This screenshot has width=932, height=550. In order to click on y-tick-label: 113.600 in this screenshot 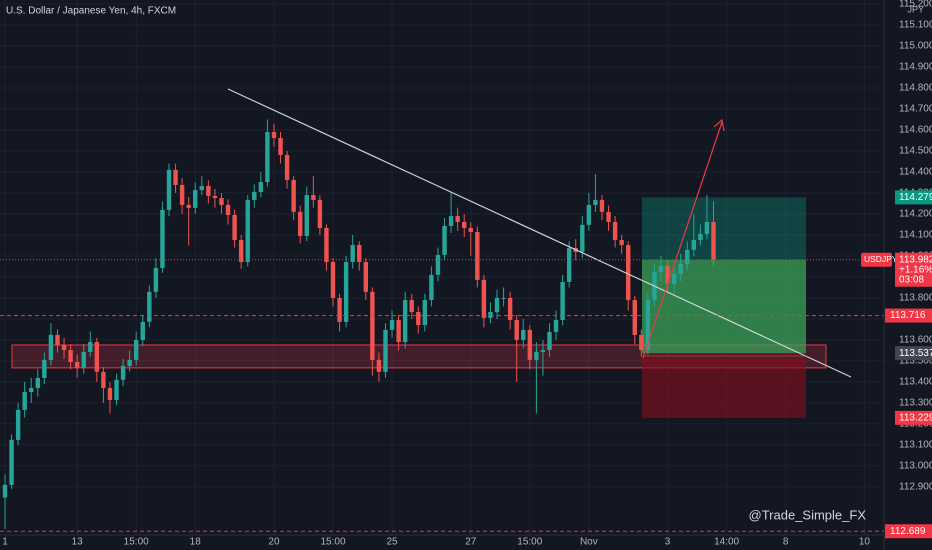, I will do `click(915, 340)`.